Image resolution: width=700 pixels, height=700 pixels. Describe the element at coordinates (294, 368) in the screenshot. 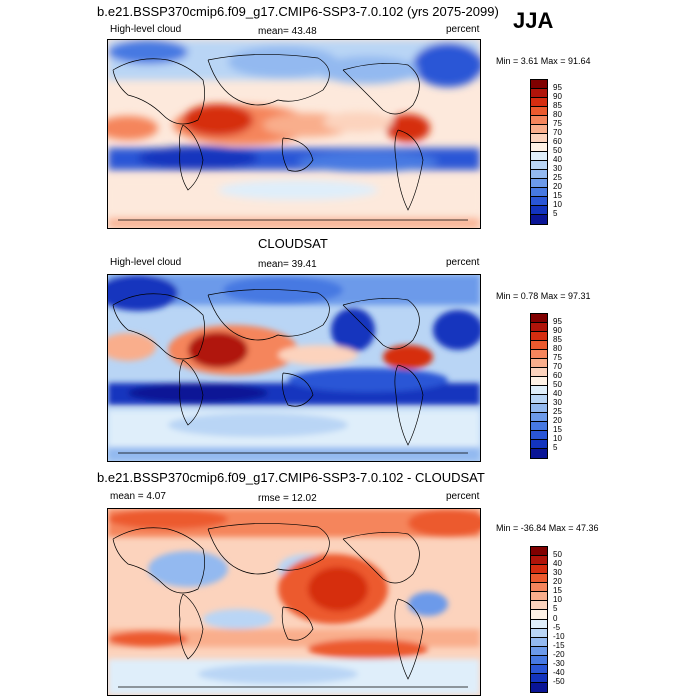

I see `panel2-map` at that location.